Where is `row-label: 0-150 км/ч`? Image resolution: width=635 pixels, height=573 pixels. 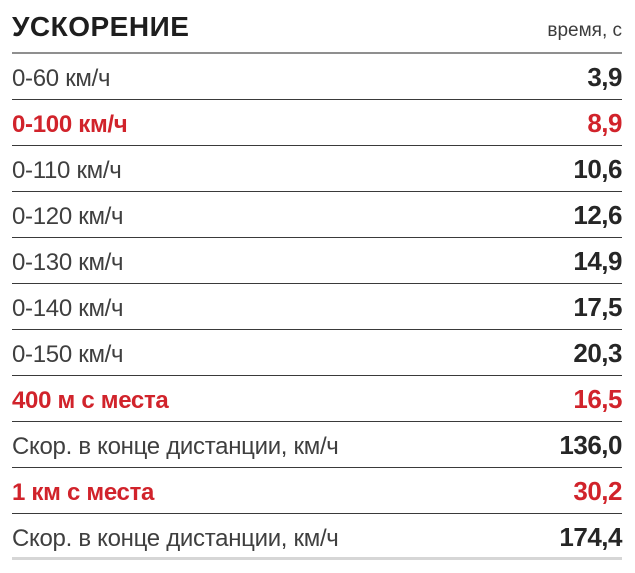
row-label: 0-150 км/ч is located at coordinates (68, 354).